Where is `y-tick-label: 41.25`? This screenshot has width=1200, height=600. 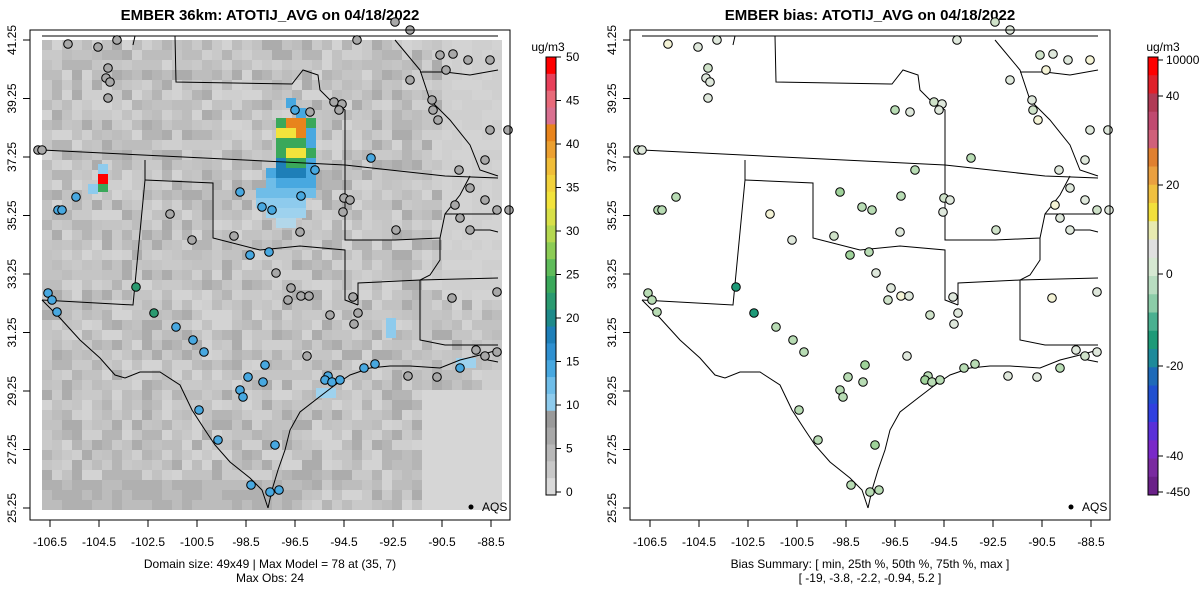 y-tick-label: 41.25 is located at coordinates (12, 40).